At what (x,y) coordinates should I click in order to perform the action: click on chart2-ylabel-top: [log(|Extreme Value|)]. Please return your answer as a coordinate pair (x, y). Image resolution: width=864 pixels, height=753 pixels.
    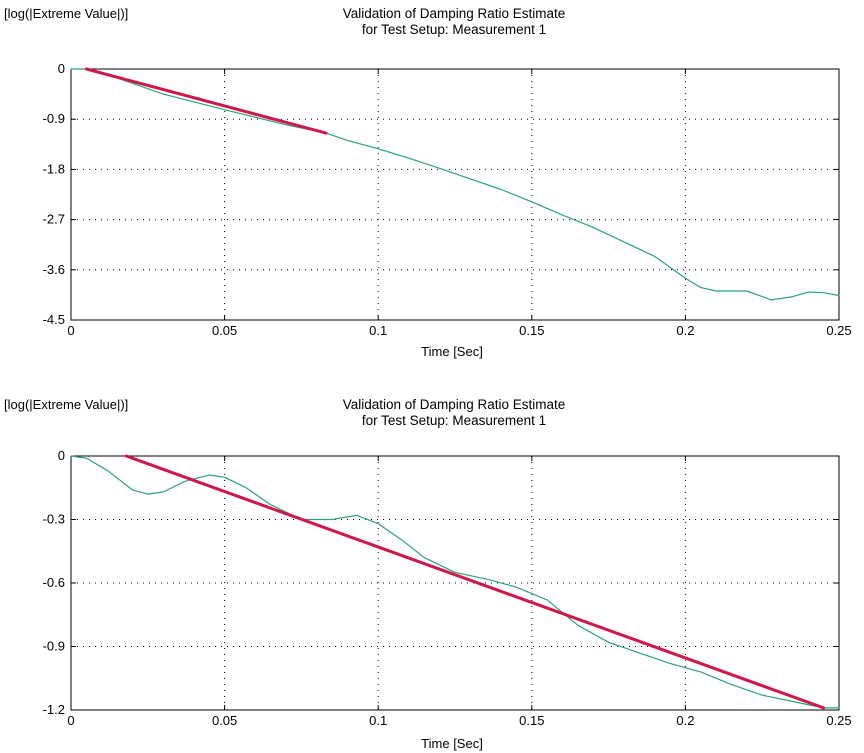
    Looking at the image, I should click on (66, 404).